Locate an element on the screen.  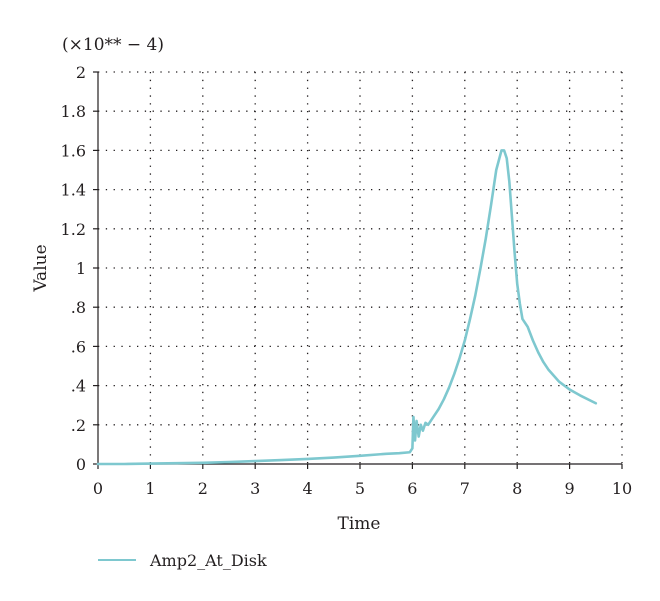
y-tick-label: 2 is located at coordinates (81, 72).